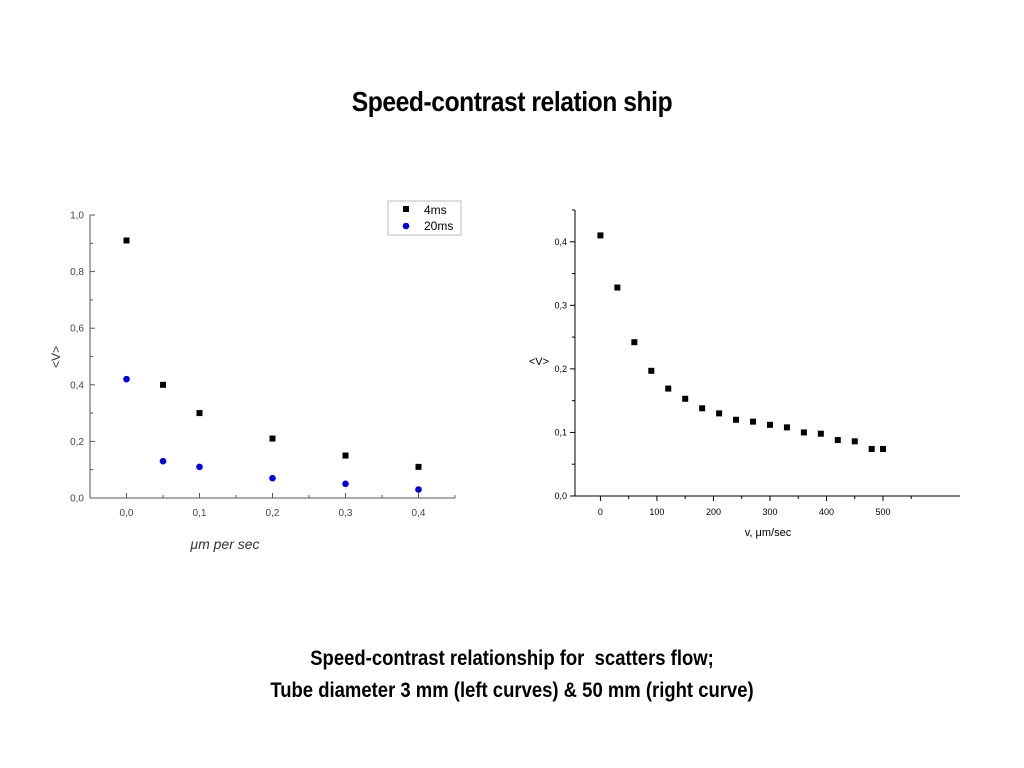 This screenshot has width=1024, height=768. I want to click on x-tick-label: 0,2, so click(273, 513).